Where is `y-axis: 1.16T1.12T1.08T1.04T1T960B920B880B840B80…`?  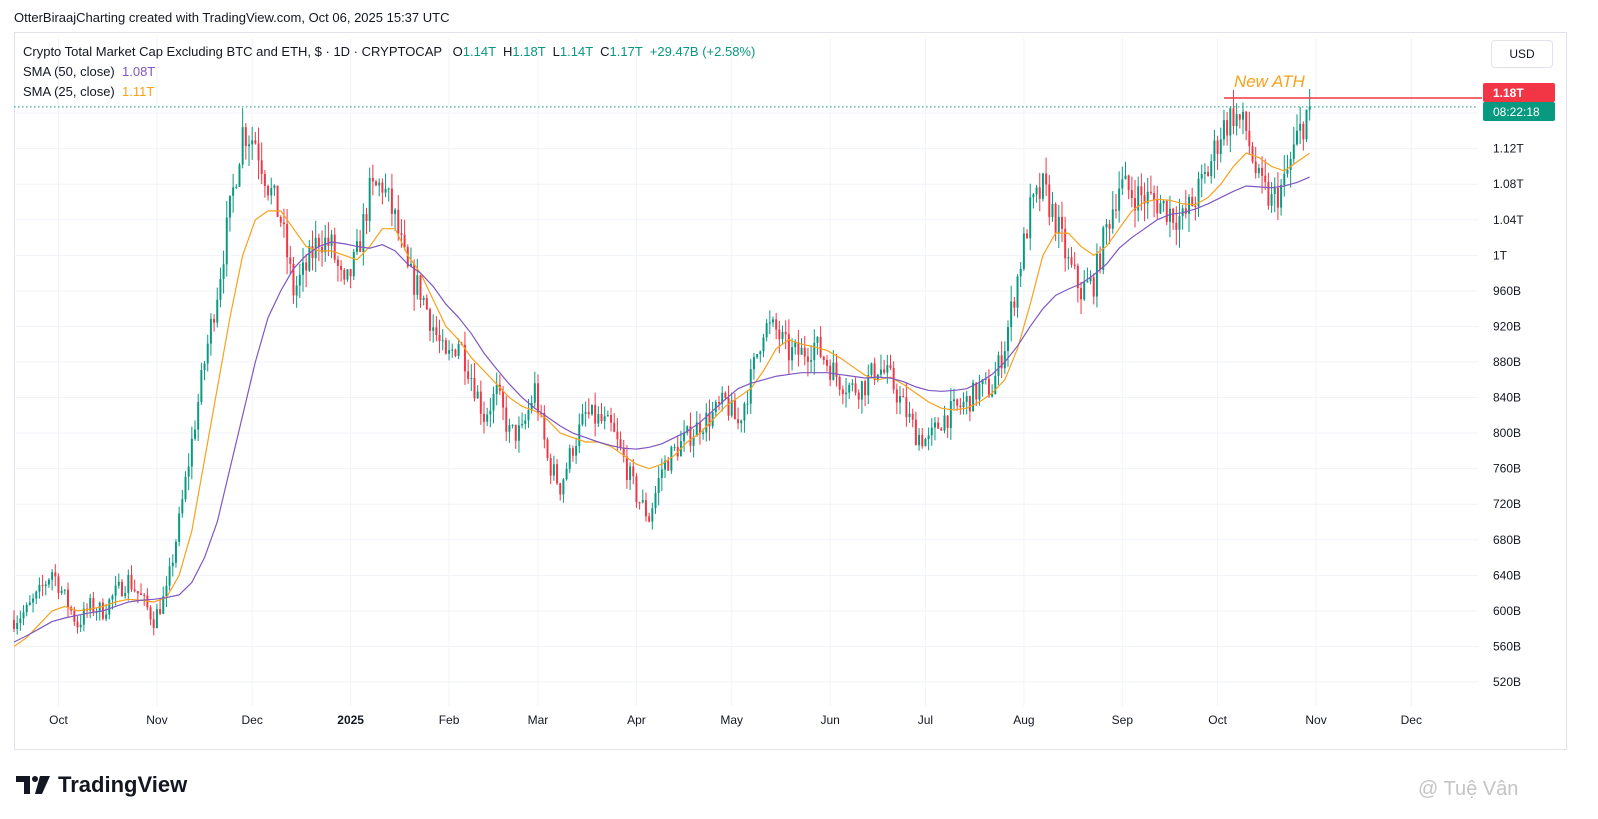 y-axis: 1.16T1.12T1.08T1.04T1T960B920B880B840B80… is located at coordinates (1508, 397).